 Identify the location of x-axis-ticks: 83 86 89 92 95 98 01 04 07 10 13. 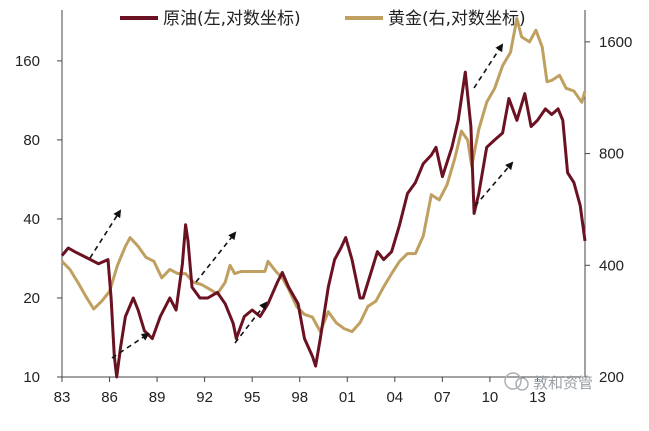
(300, 391).